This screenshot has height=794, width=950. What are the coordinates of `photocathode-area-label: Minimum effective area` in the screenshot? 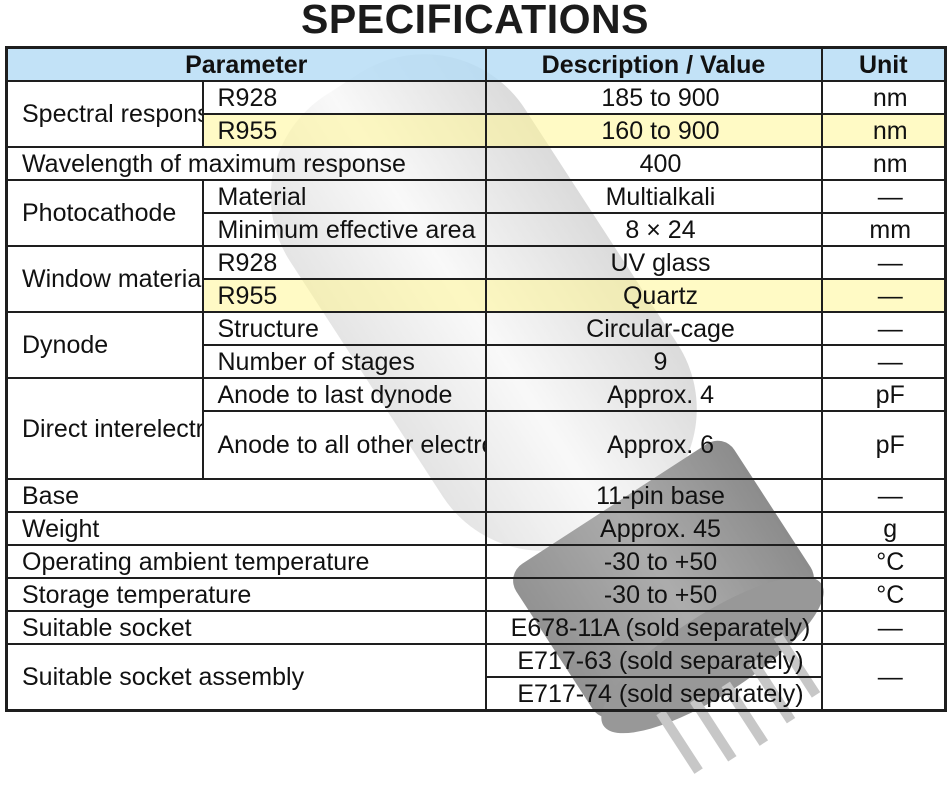 It's located at (344, 229).